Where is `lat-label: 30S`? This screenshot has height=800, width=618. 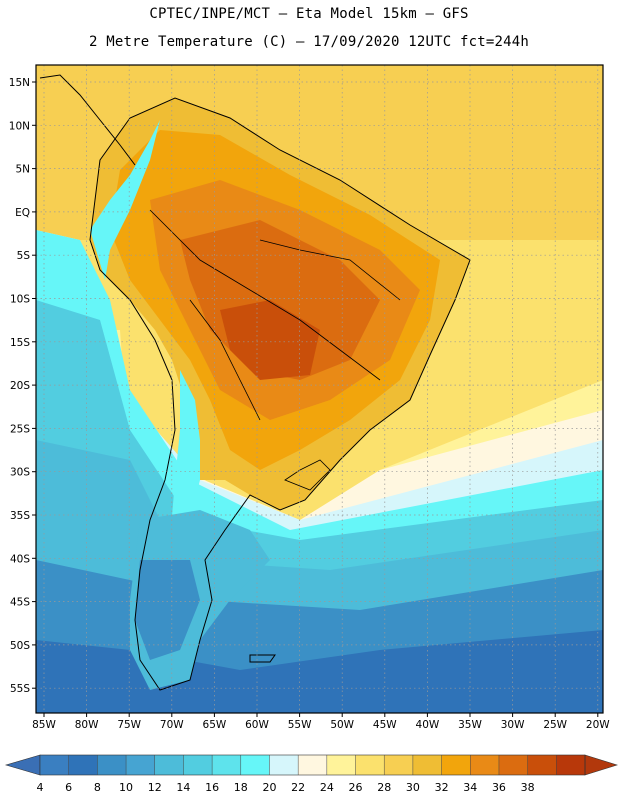 lat-label: 30S is located at coordinates (20, 473).